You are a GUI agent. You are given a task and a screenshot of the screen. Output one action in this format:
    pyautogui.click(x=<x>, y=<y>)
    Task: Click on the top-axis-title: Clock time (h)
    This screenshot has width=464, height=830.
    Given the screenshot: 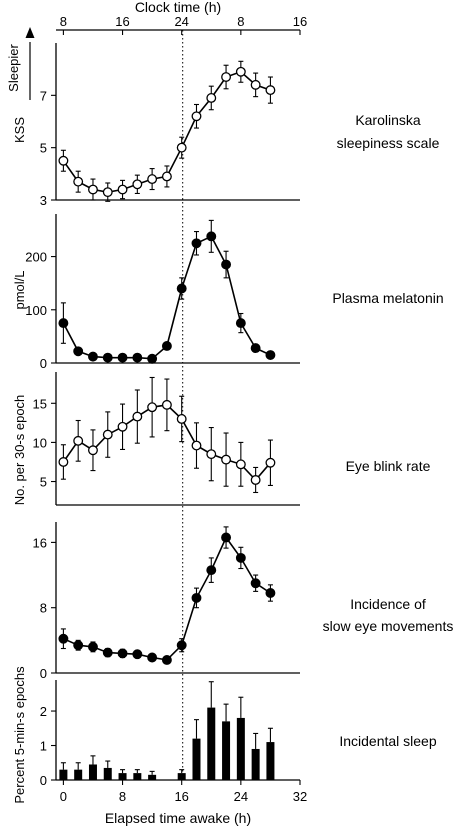 What is the action you would take?
    pyautogui.click(x=178, y=7)
    